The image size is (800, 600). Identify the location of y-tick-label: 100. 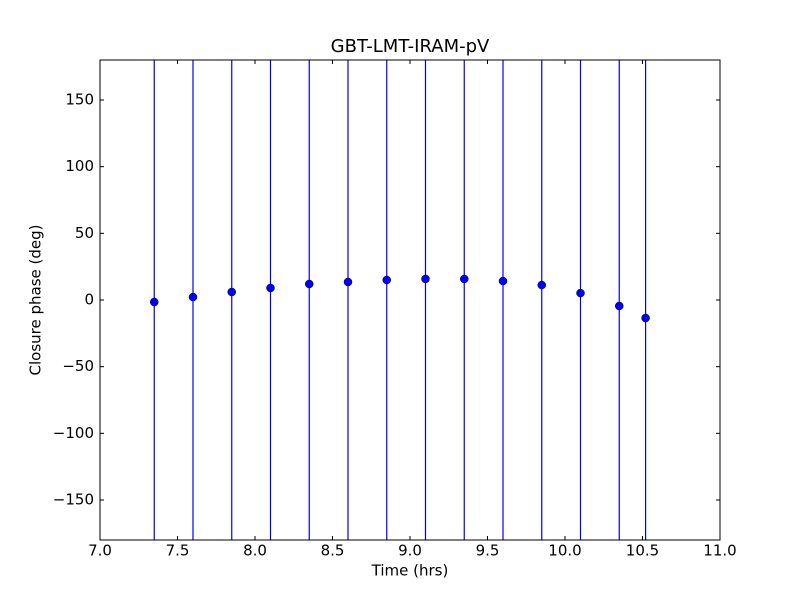
(79, 166).